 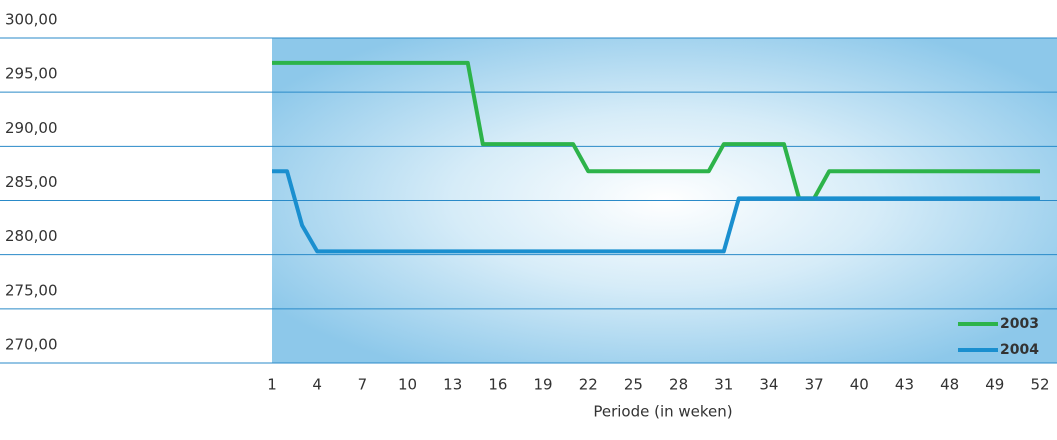 I want to click on y-tick-label: 280,00, so click(x=31, y=236).